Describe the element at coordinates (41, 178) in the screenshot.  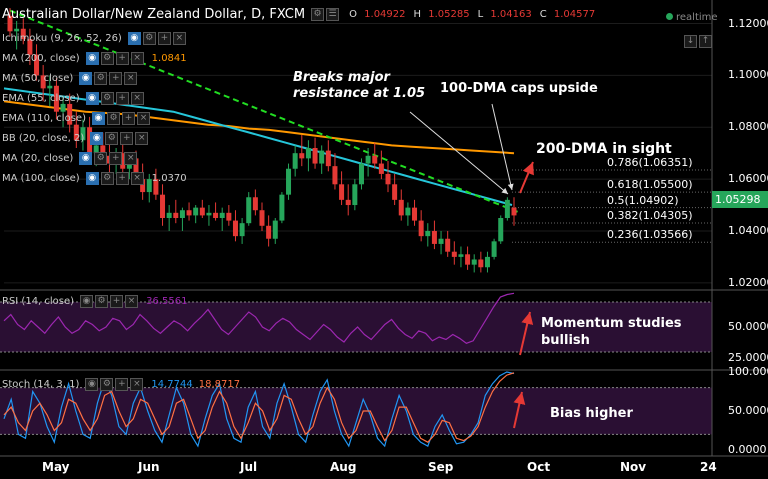
I see `indicator-label: MA (100, close)` at that location.